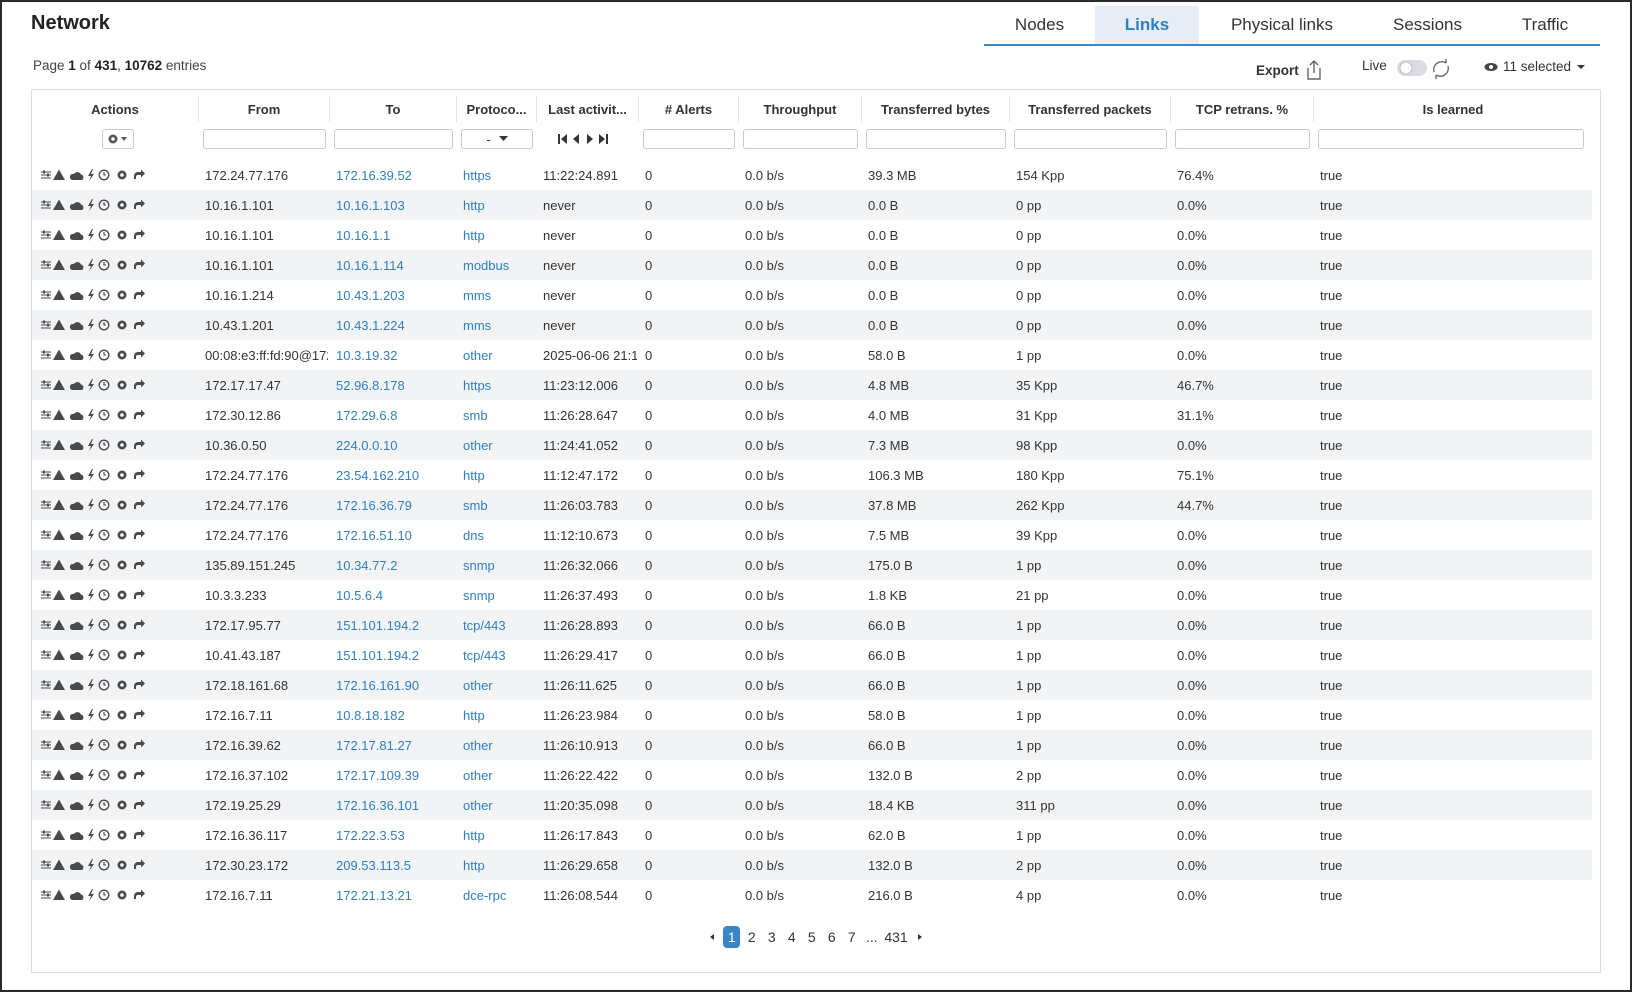  What do you see at coordinates (751, 937) in the screenshot?
I see `page-link: 2` at bounding box center [751, 937].